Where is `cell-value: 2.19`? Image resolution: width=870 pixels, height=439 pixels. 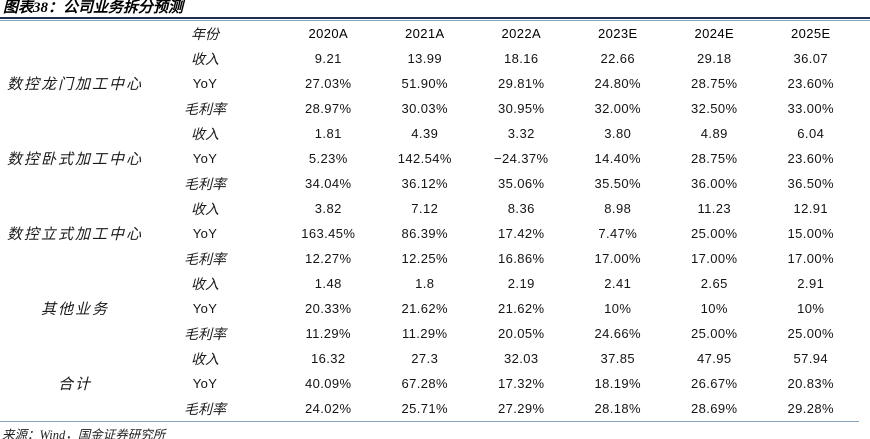 cell-value: 2.19 is located at coordinates (521, 283).